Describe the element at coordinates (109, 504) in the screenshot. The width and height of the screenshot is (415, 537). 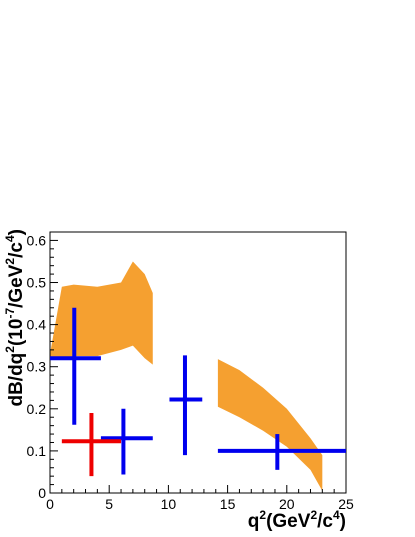
I see `x-tick-label: 5` at that location.